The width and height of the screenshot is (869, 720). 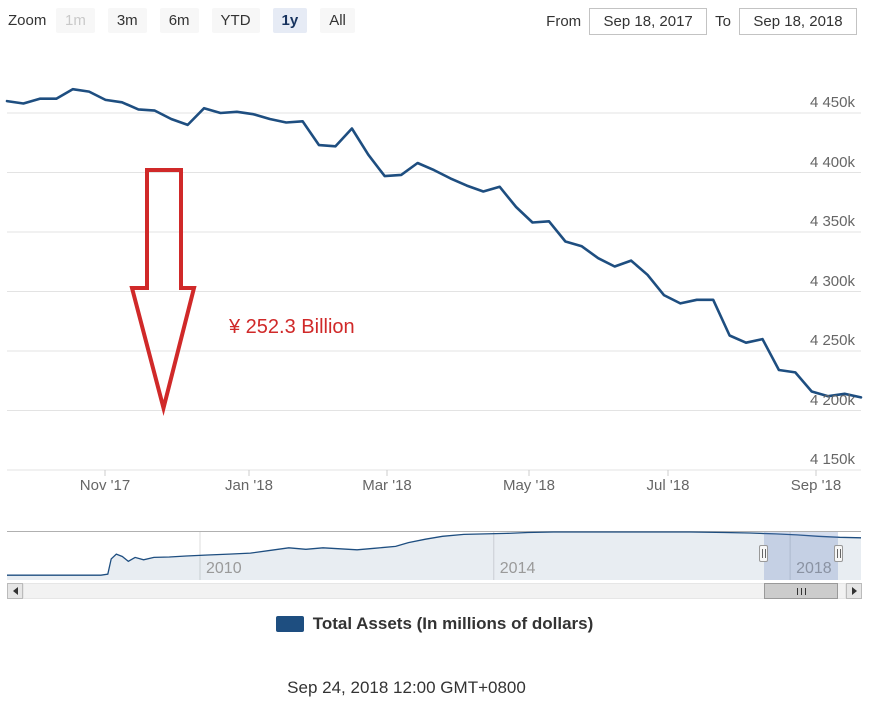 What do you see at coordinates (801, 591) in the screenshot?
I see `scrollbar-thumb` at bounding box center [801, 591].